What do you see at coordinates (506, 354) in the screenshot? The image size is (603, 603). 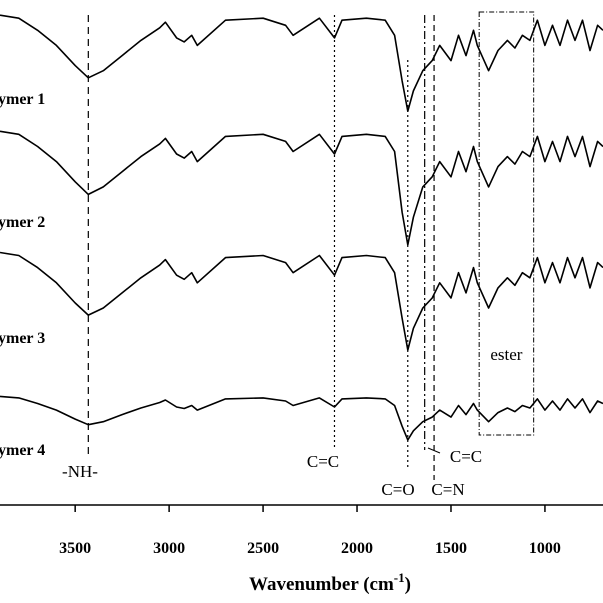 I see `annotation: ester` at bounding box center [506, 354].